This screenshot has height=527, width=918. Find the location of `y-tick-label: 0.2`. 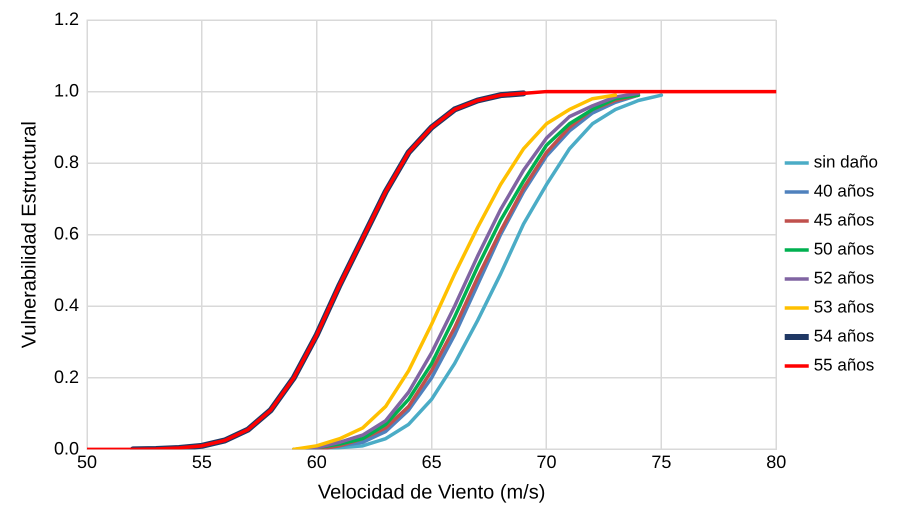

y-tick-label: 0.2 is located at coordinates (67, 376).